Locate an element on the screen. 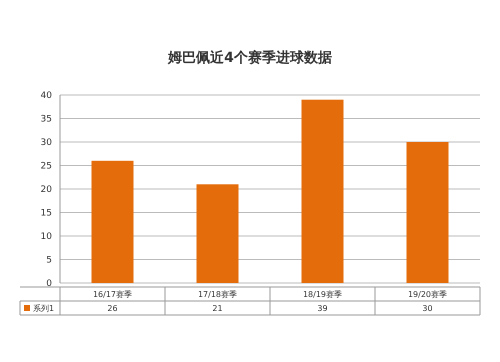 The height and width of the screenshot is (362, 500). data-label: 39 is located at coordinates (322, 308).